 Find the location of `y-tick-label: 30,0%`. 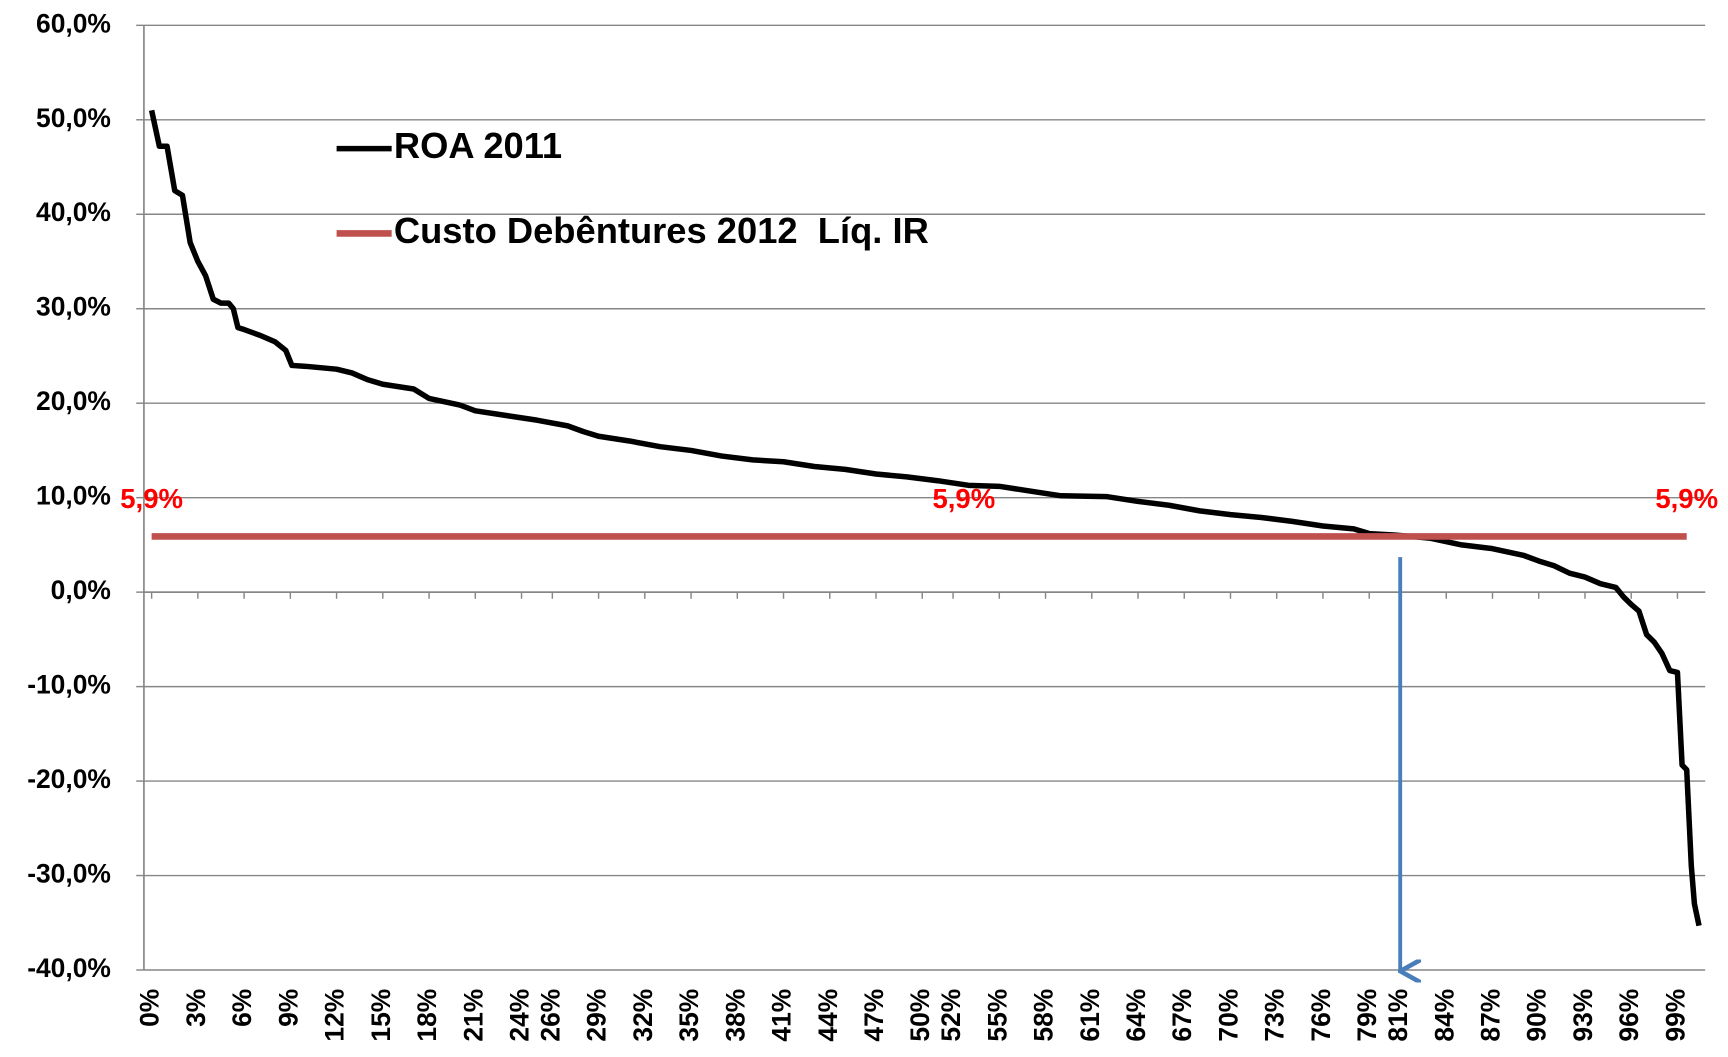

y-tick-label: 30,0% is located at coordinates (73, 307).